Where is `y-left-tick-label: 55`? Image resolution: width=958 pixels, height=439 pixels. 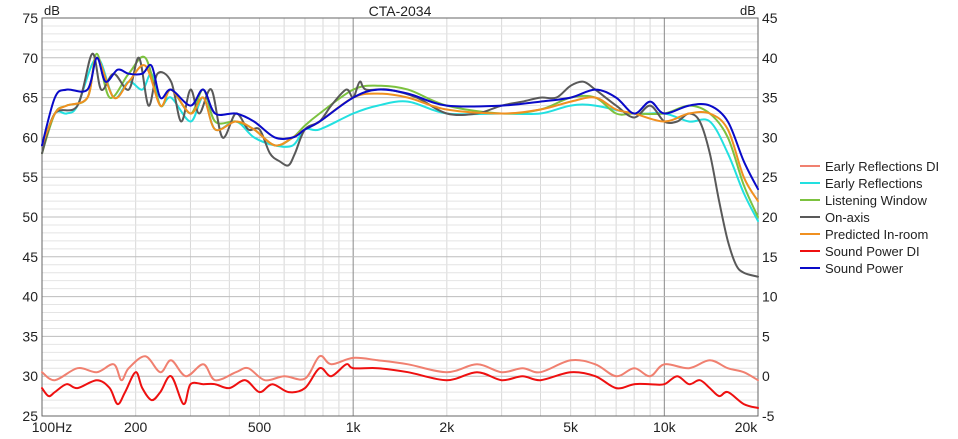 y-left-tick-label: 55 is located at coordinates (30, 177).